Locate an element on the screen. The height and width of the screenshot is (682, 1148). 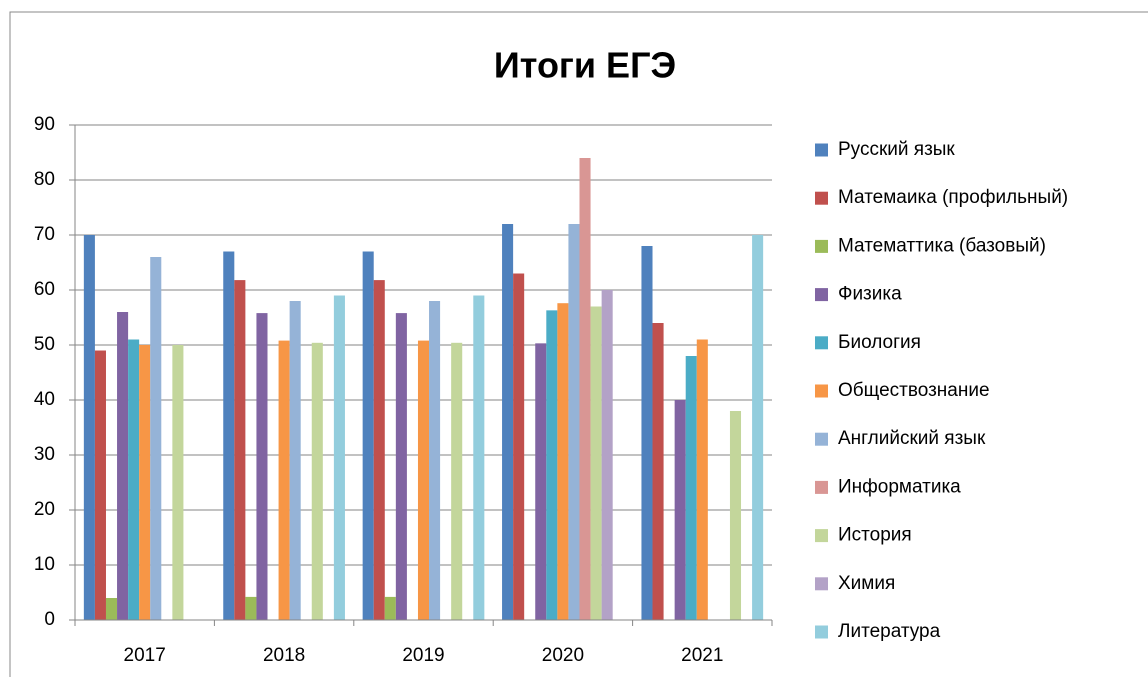
y-tick-label: 90 is located at coordinates (44, 124).